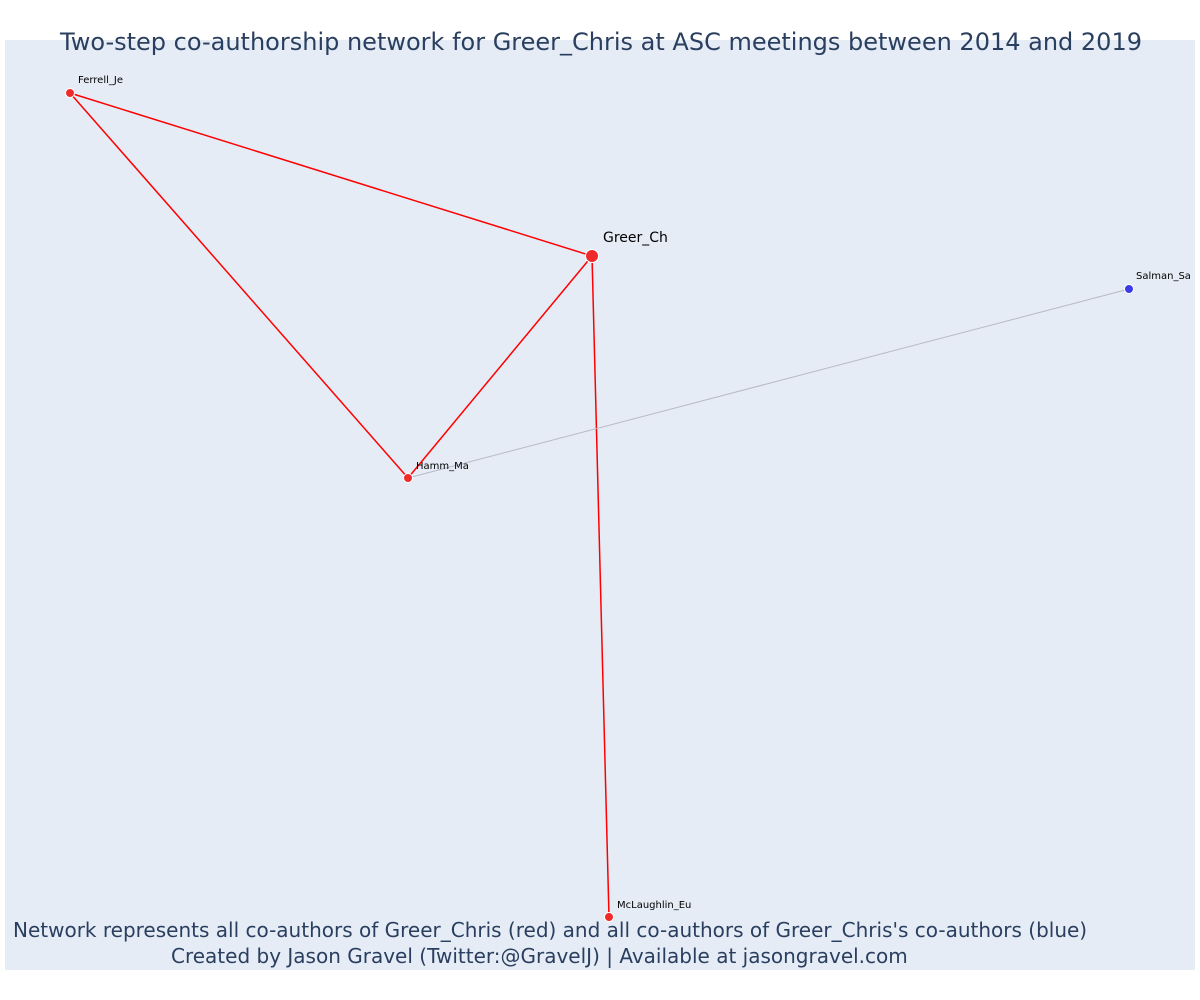 Image resolution: width=1200 pixels, height=1000 pixels. Describe the element at coordinates (609, 917) in the screenshot. I see `node-mclaughlin-eu` at that location.